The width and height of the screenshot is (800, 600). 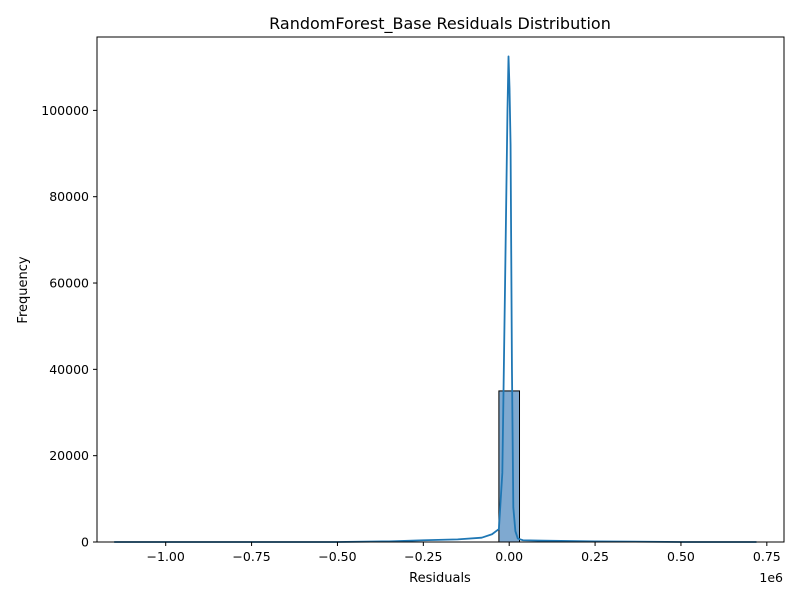 What do you see at coordinates (681, 556) in the screenshot?
I see `x-tick-label: 0.50` at bounding box center [681, 556].